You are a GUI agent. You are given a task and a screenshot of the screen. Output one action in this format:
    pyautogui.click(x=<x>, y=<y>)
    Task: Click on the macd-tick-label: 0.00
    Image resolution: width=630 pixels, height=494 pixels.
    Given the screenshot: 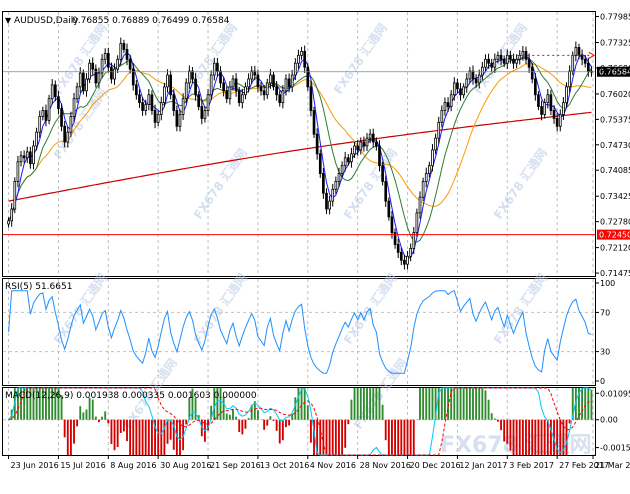 What is the action you would take?
    pyautogui.click(x=609, y=420)
    